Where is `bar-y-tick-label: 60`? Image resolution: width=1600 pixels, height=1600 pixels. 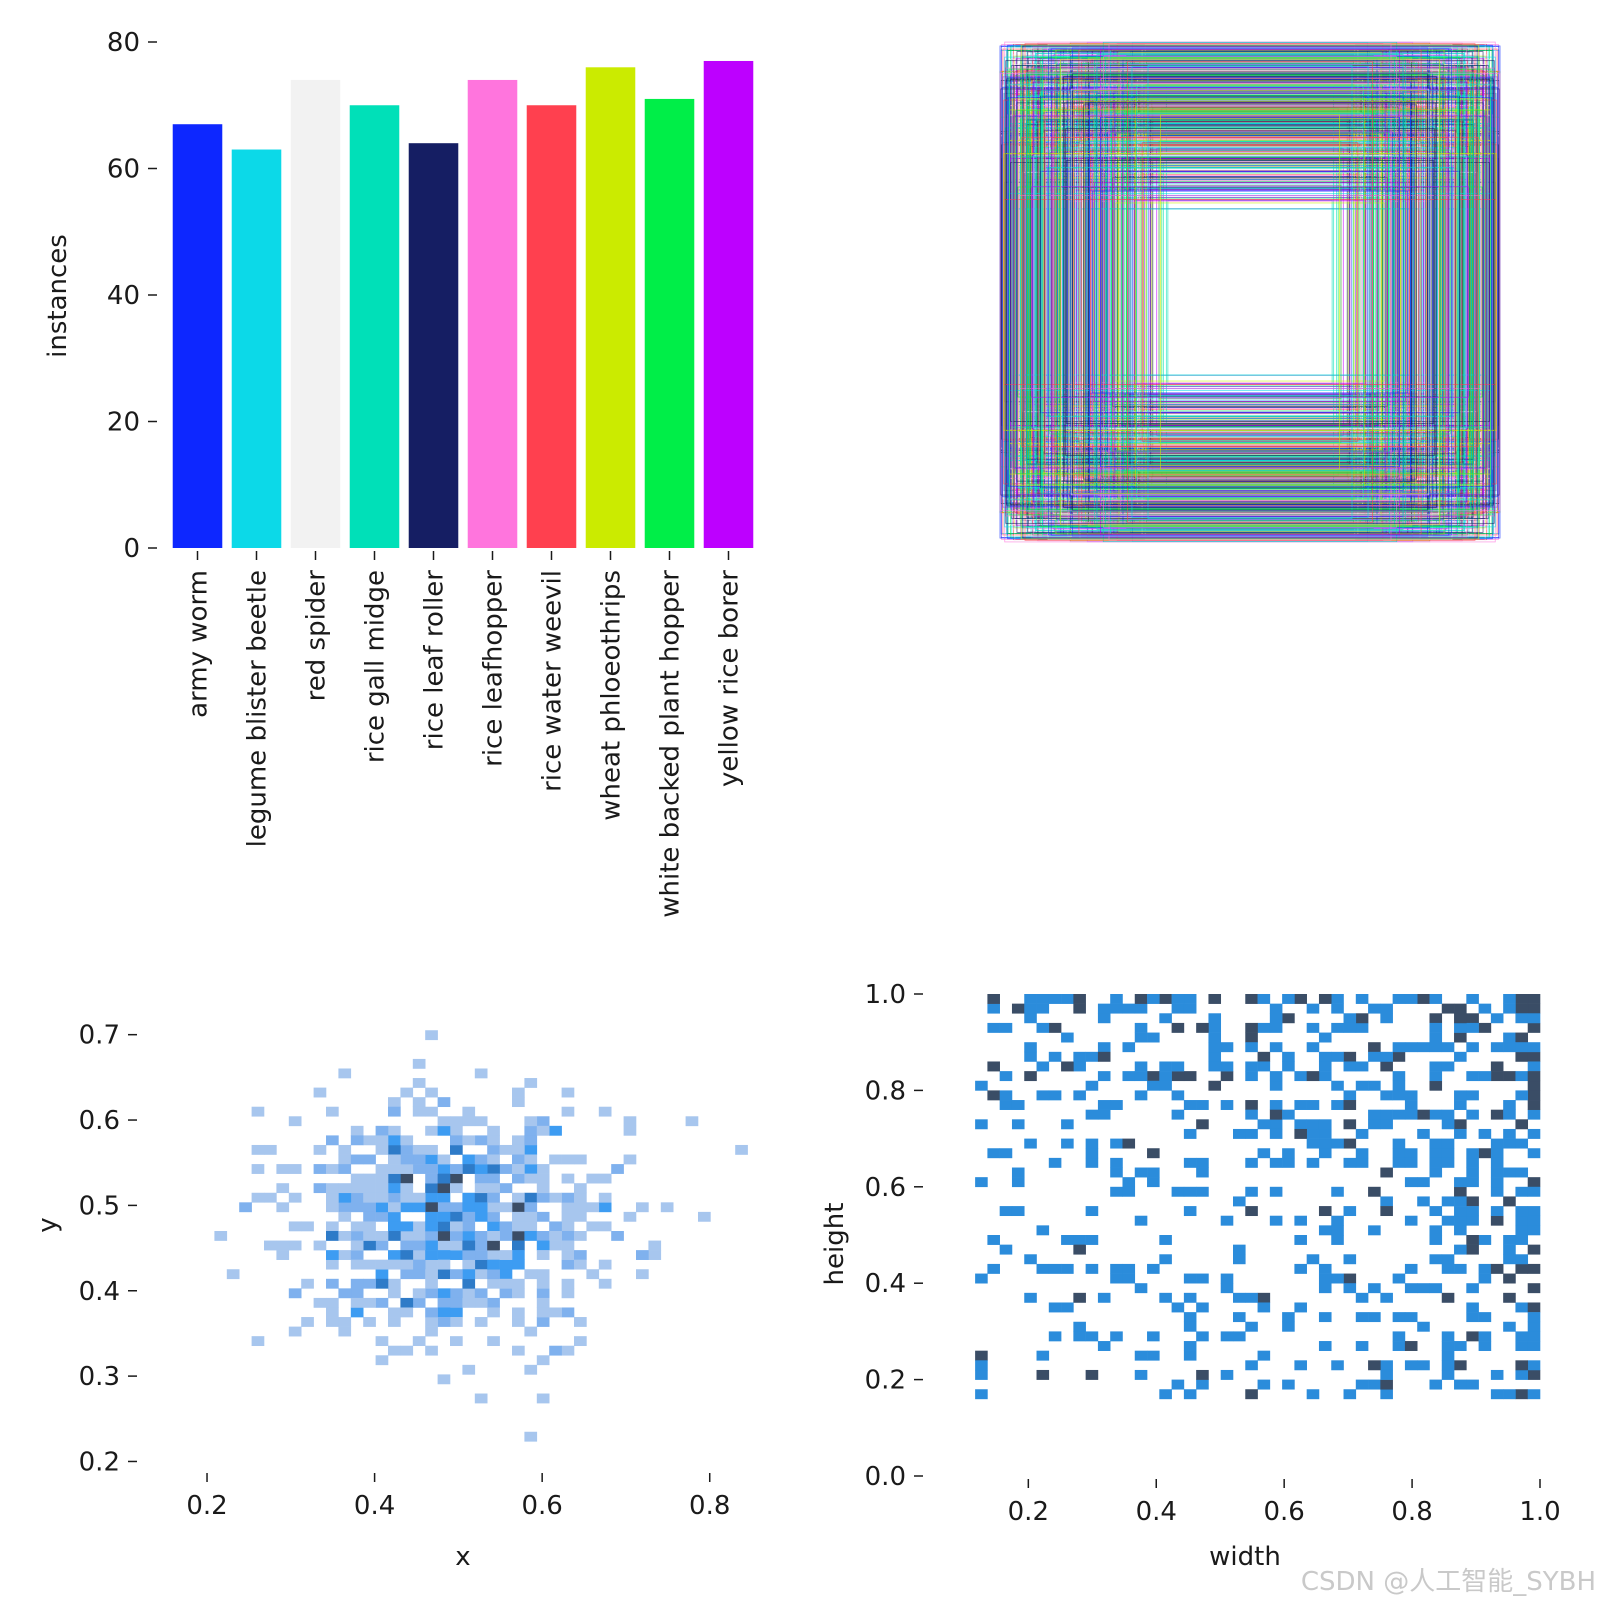
bar-y-tick-label: 60 is located at coordinates (123, 170).